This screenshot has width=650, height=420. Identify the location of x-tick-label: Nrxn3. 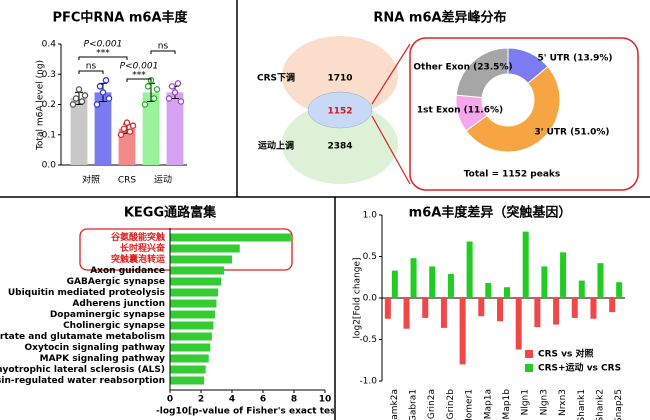
(563, 402).